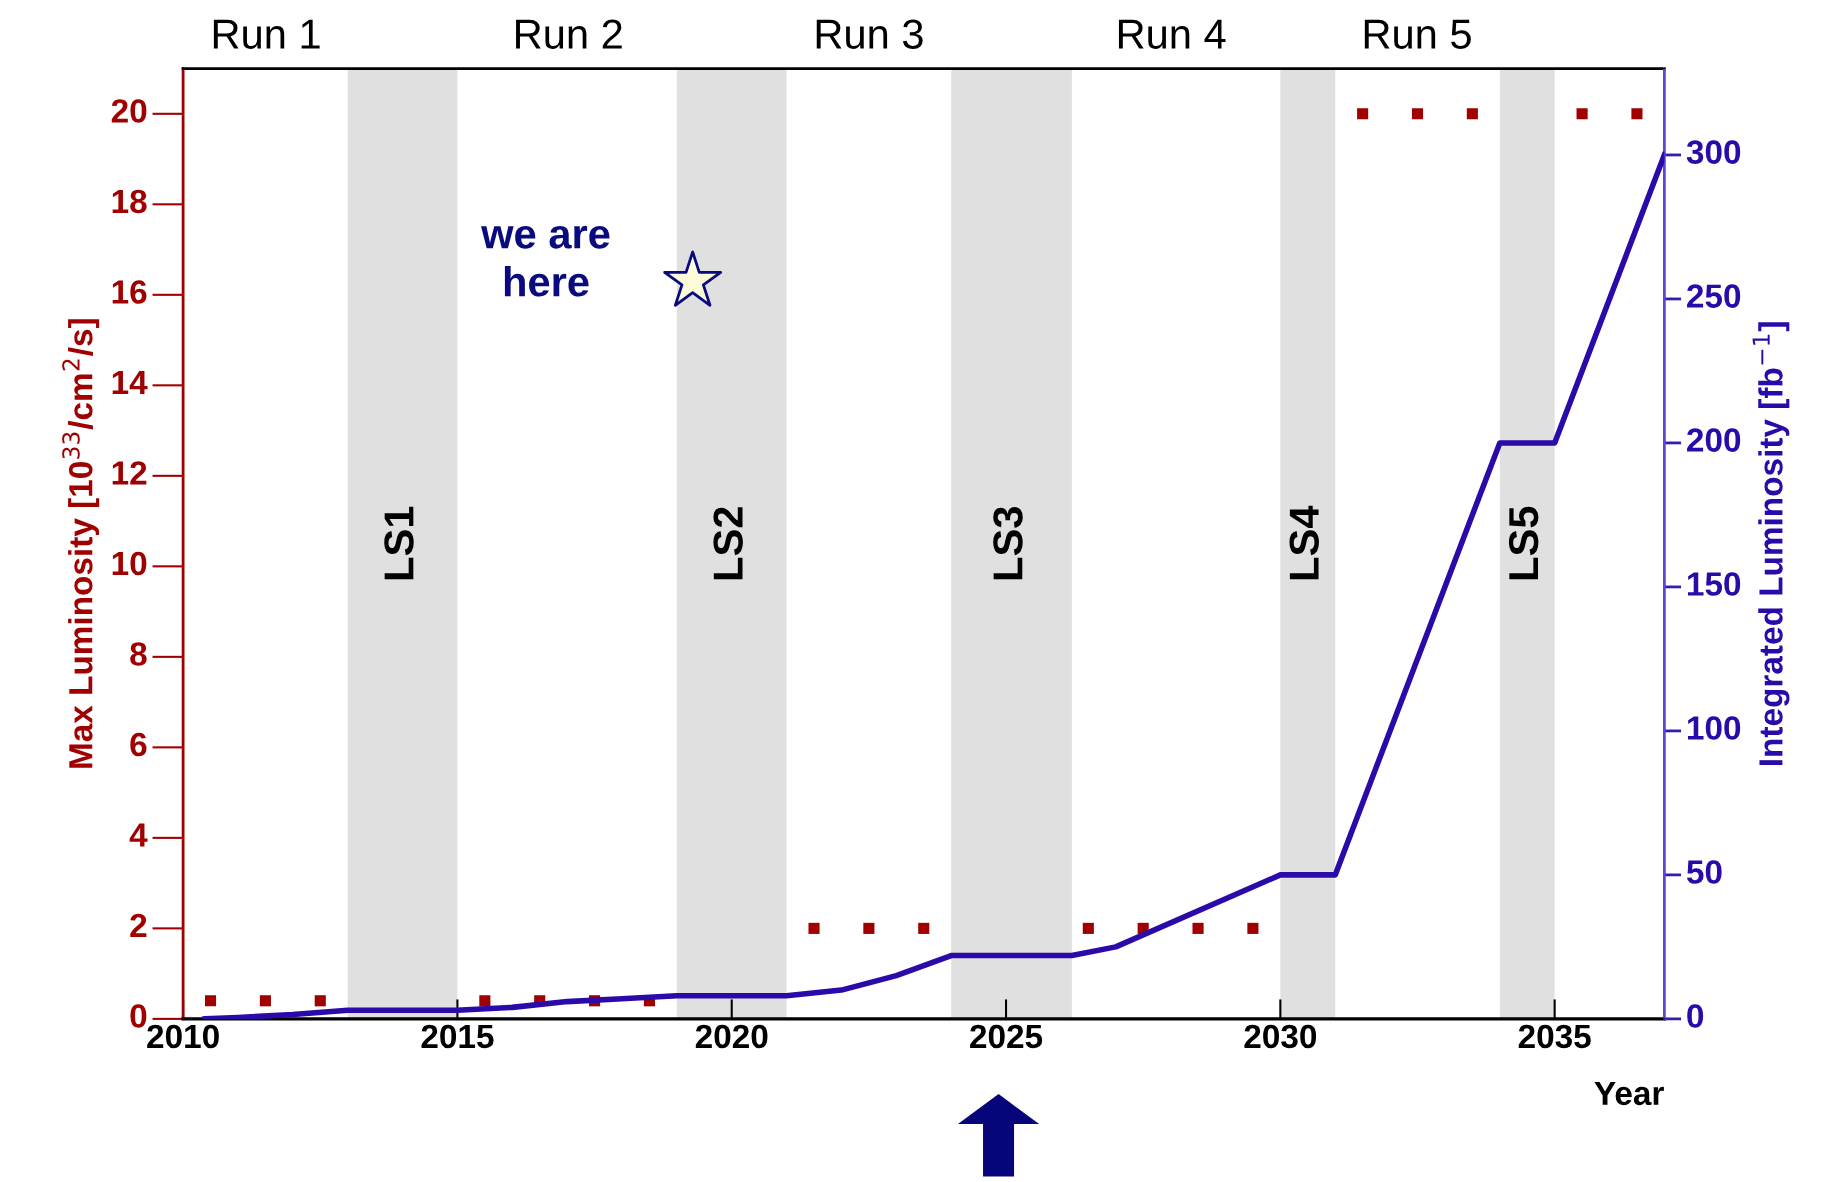 The height and width of the screenshot is (1182, 1831). What do you see at coordinates (1554, 1036) in the screenshot?
I see `x-tick-label: 2035` at bounding box center [1554, 1036].